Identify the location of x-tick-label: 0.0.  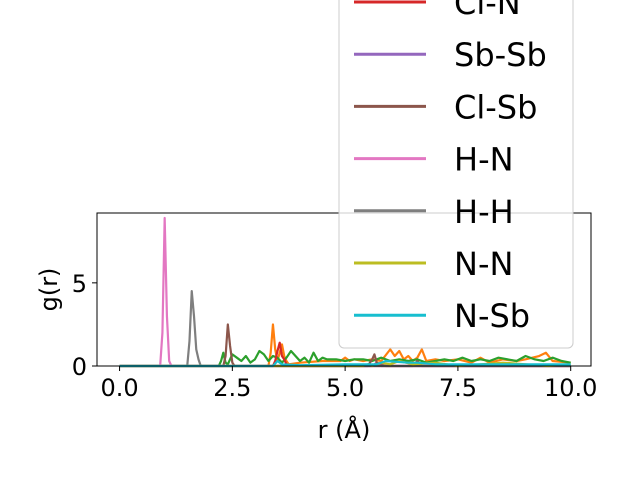
(119, 388).